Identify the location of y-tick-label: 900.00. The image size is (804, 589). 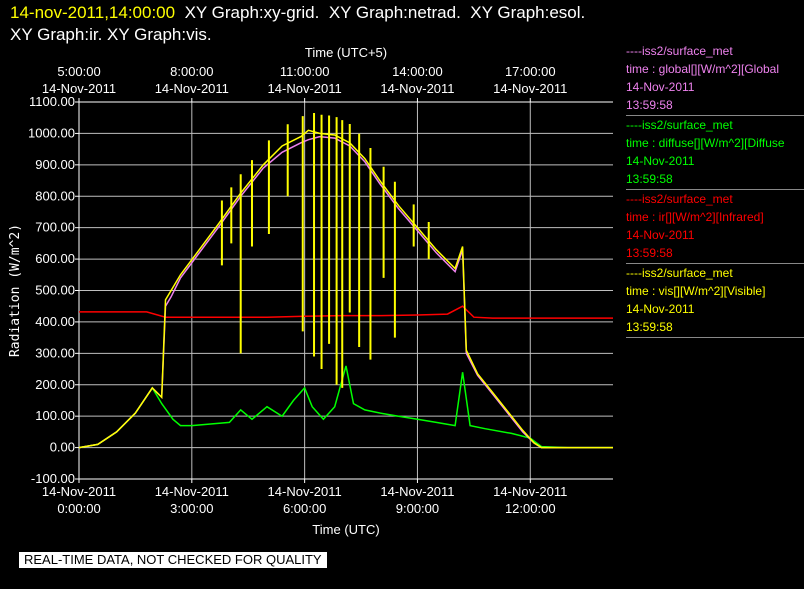
(55, 164).